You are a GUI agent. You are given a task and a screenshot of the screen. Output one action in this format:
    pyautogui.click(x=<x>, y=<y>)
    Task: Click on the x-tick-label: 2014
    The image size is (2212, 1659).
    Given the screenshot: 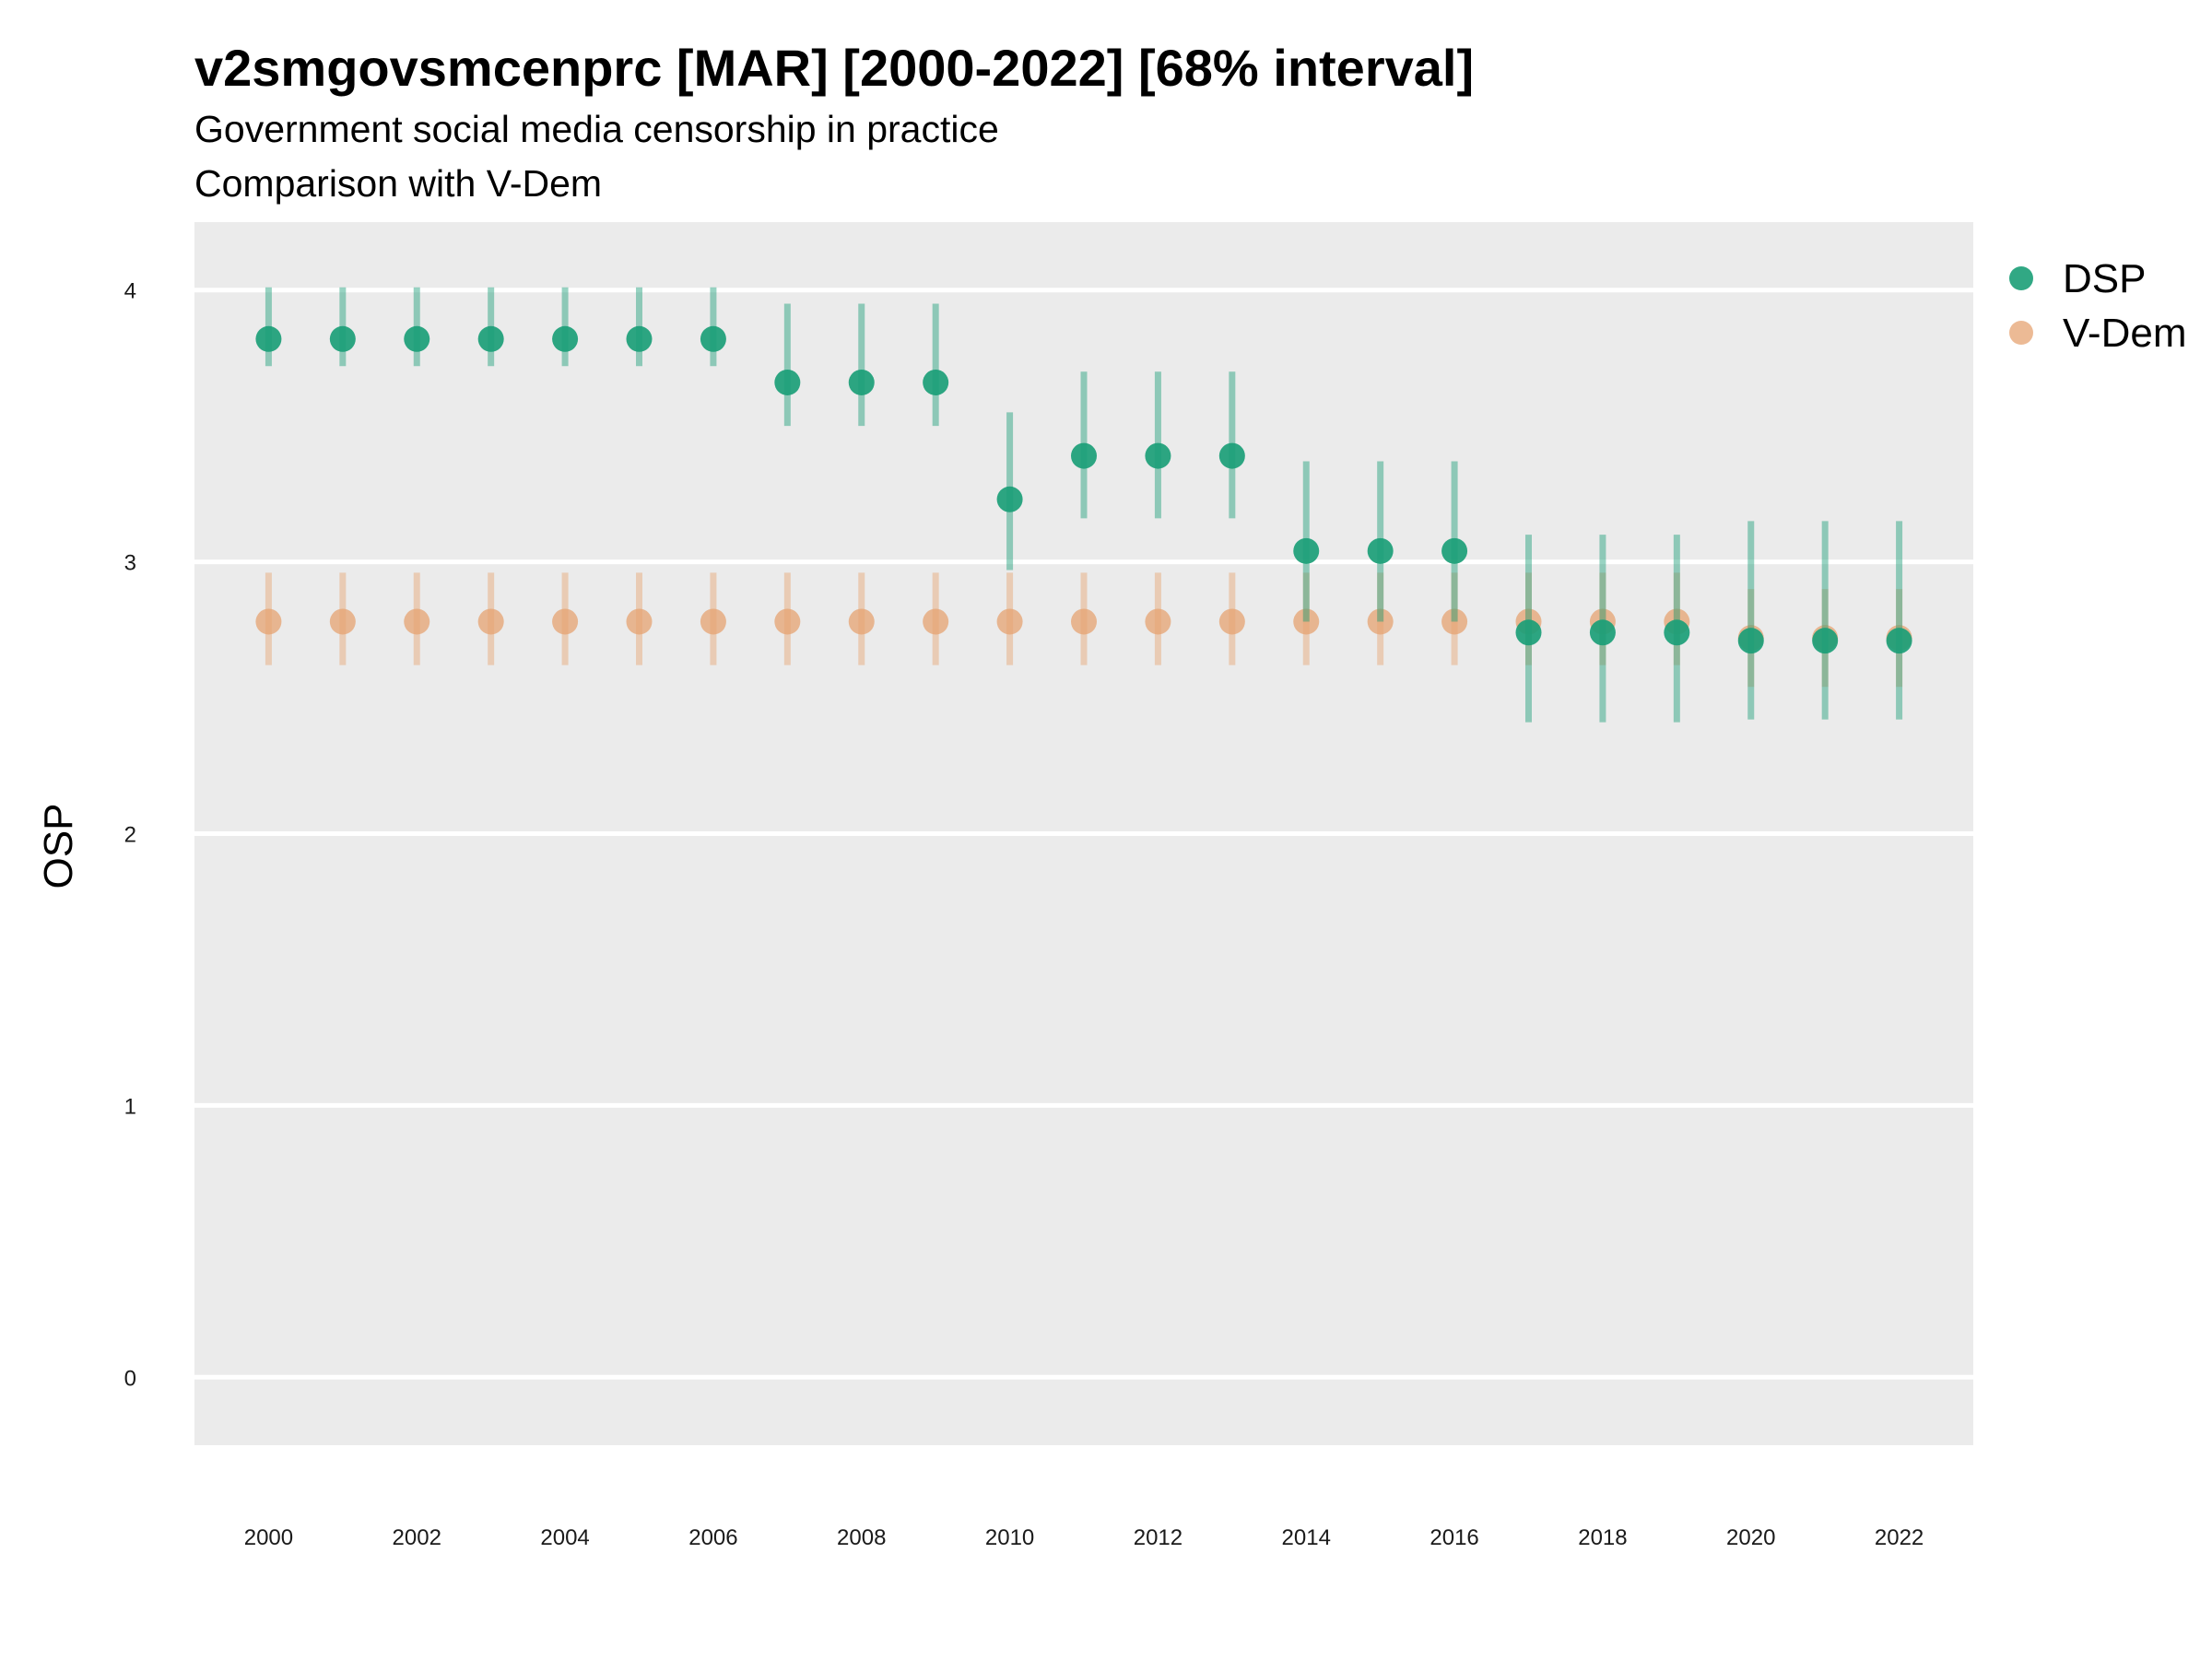 What is the action you would take?
    pyautogui.click(x=1306, y=1537)
    